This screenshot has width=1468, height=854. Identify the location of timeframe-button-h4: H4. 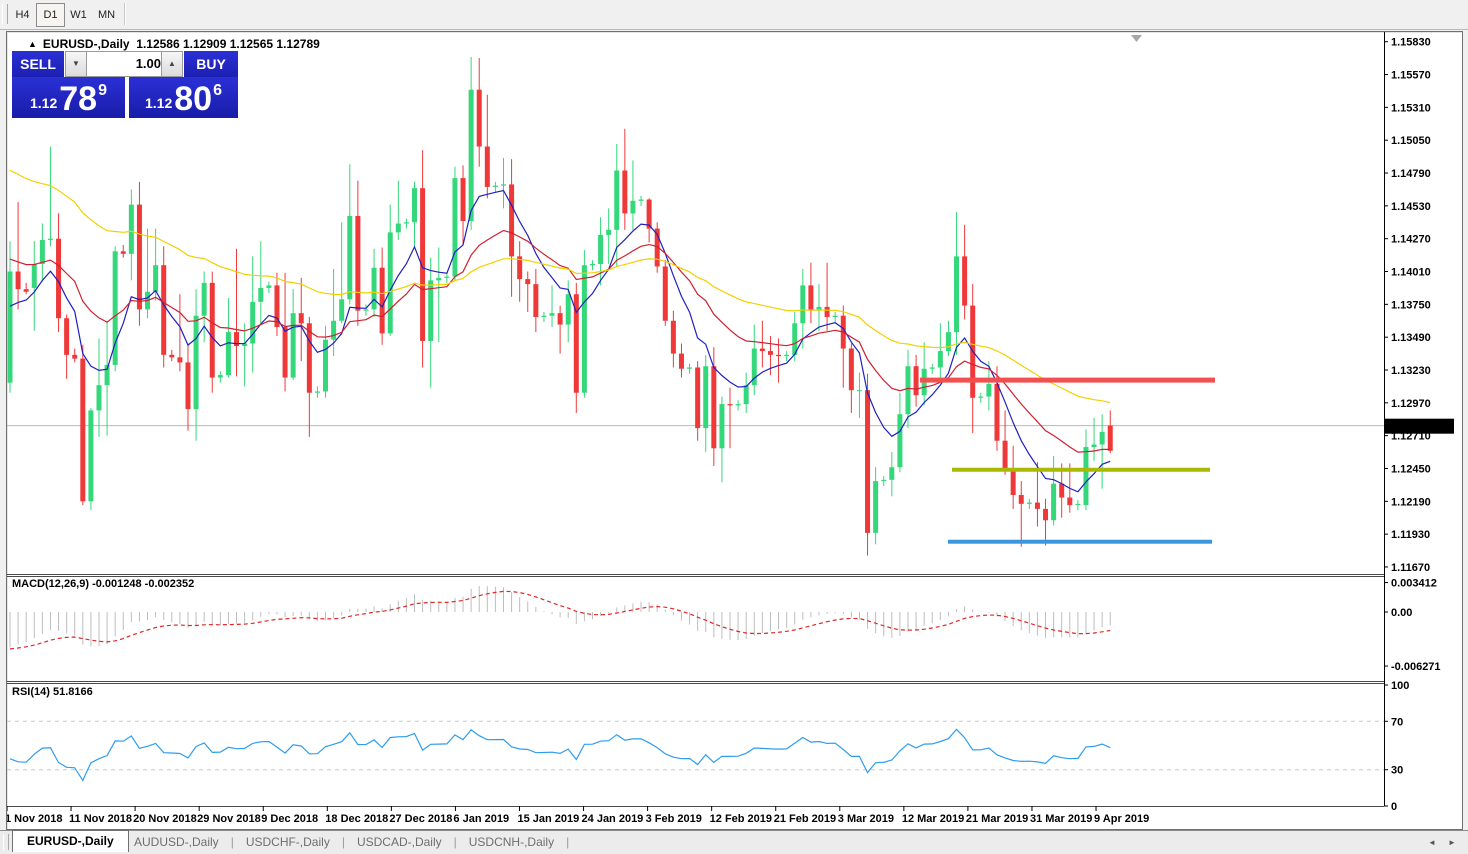
(22, 15).